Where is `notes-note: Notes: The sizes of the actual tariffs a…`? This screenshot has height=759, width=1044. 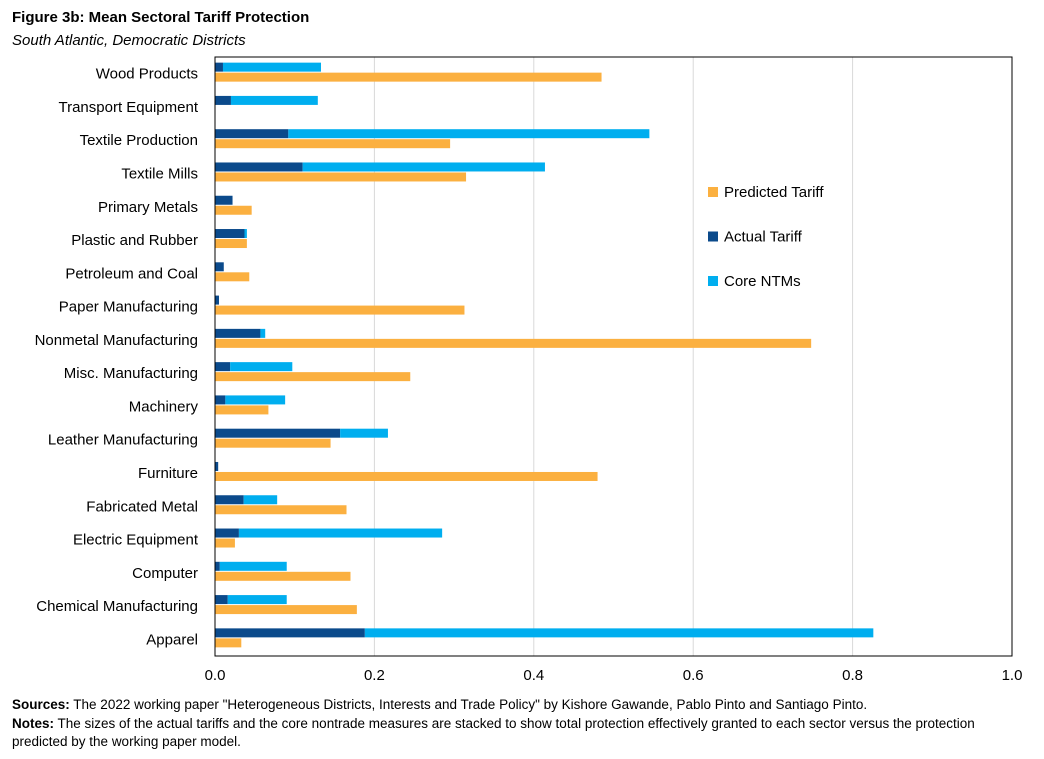
notes-note: Notes: The sizes of the actual tariffs a… is located at coordinates (522, 733).